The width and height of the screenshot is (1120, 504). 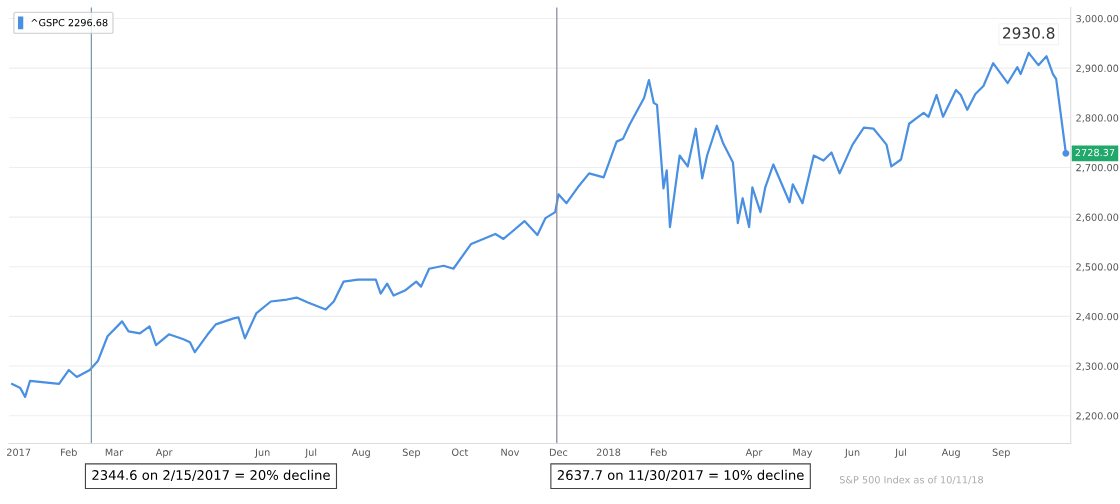 I want to click on legend-label: ^GSPC 2296.68, so click(x=69, y=22).